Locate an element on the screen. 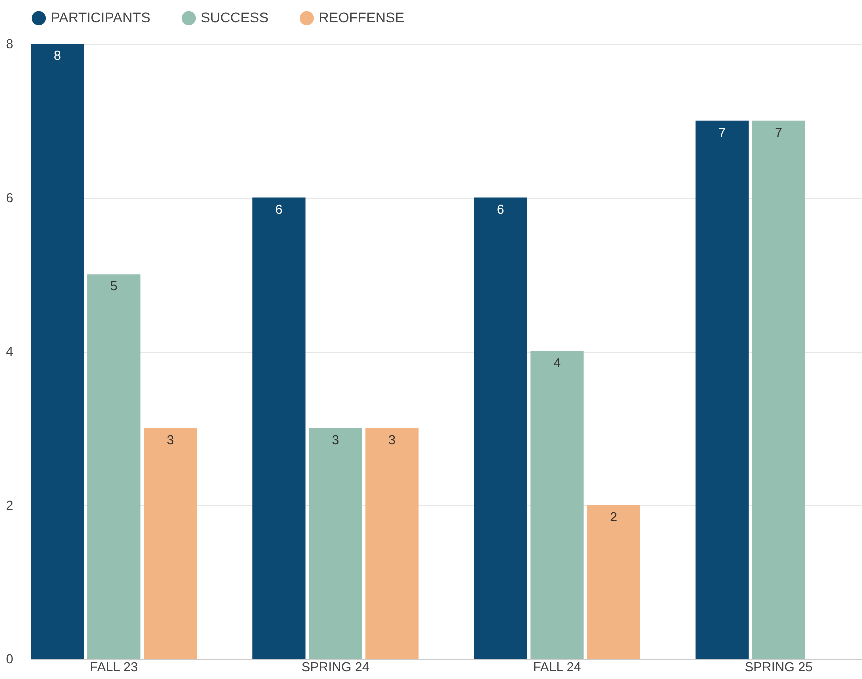 The image size is (862, 679). x-tick-label: SPRING 25 is located at coordinates (778, 667).